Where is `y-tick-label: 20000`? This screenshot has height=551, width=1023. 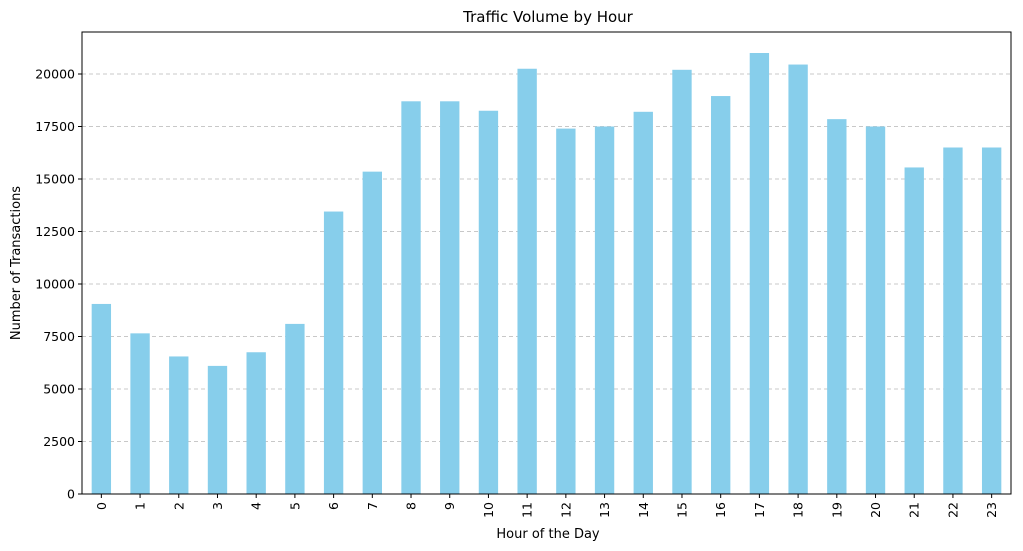 y-tick-label: 20000 is located at coordinates (55, 74).